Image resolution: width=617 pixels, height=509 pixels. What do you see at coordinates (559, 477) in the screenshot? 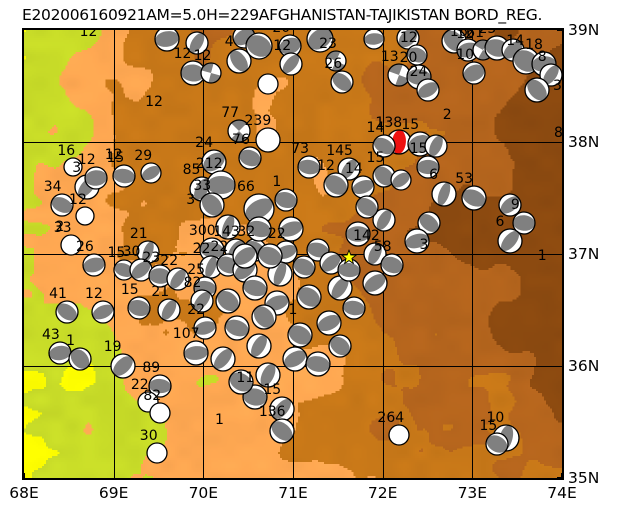
I see `y-axis-tick` at bounding box center [559, 477].